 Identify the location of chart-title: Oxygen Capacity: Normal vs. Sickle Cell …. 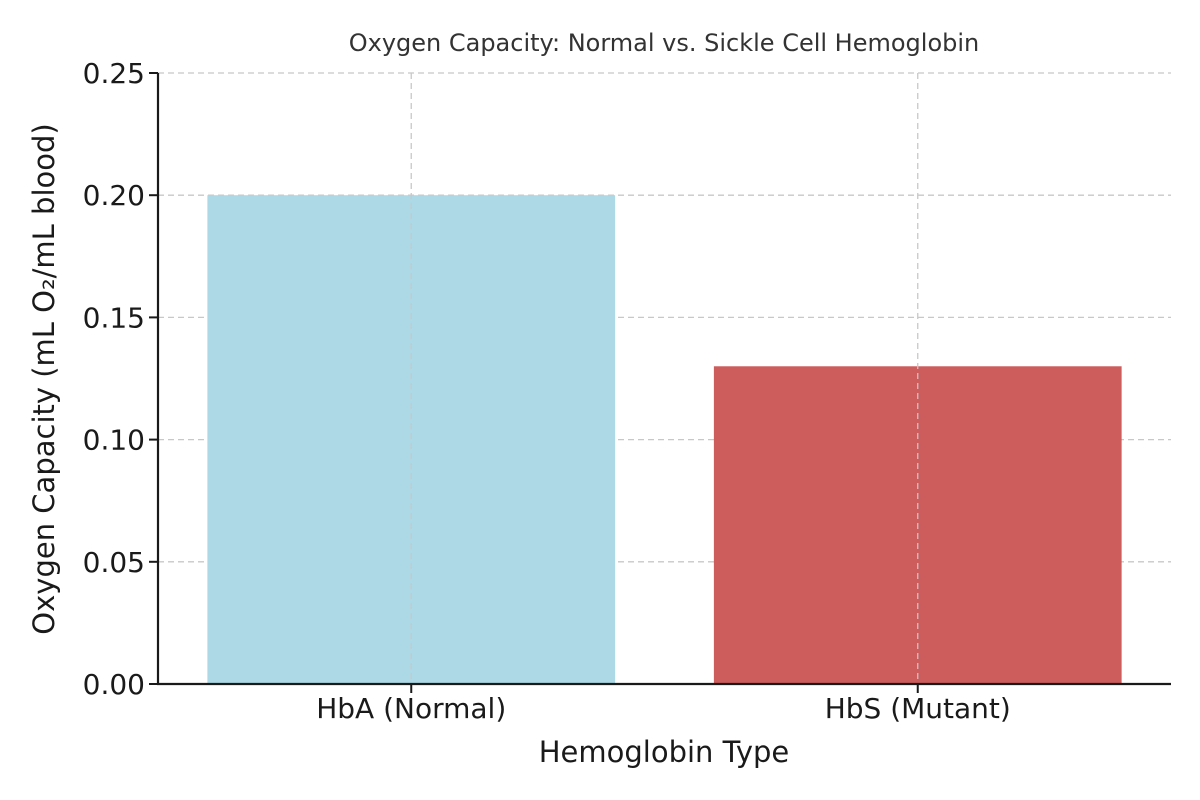
(664, 43).